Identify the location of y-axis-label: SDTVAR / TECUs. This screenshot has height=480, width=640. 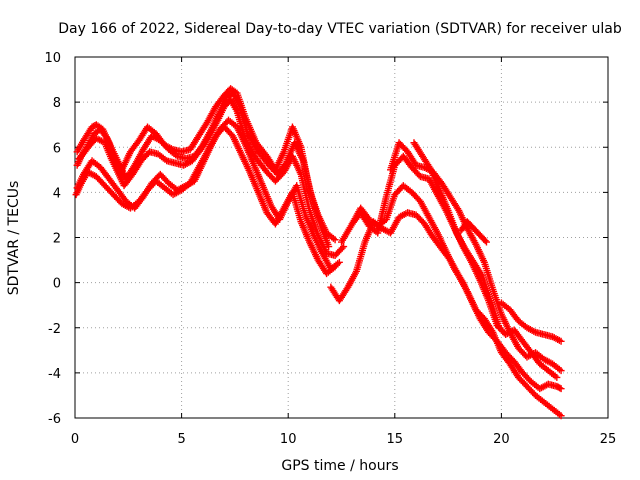
(14, 238).